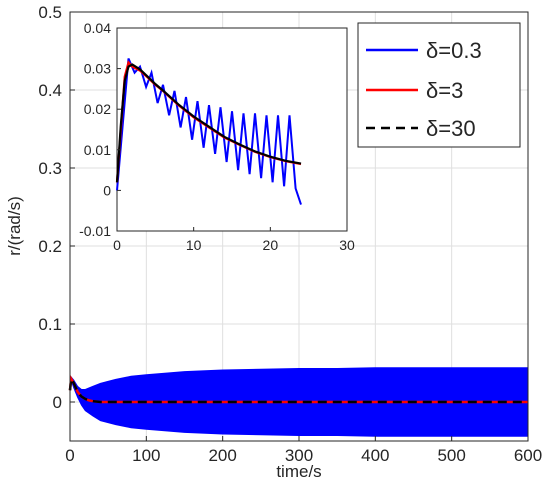 The width and height of the screenshot is (550, 485). I want to click on inset-y-tick-label: 0, so click(107, 190).